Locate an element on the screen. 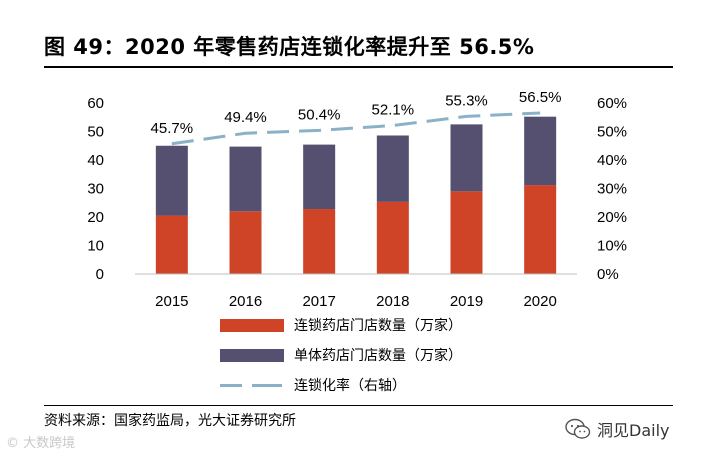  footer-rule is located at coordinates (358, 405).